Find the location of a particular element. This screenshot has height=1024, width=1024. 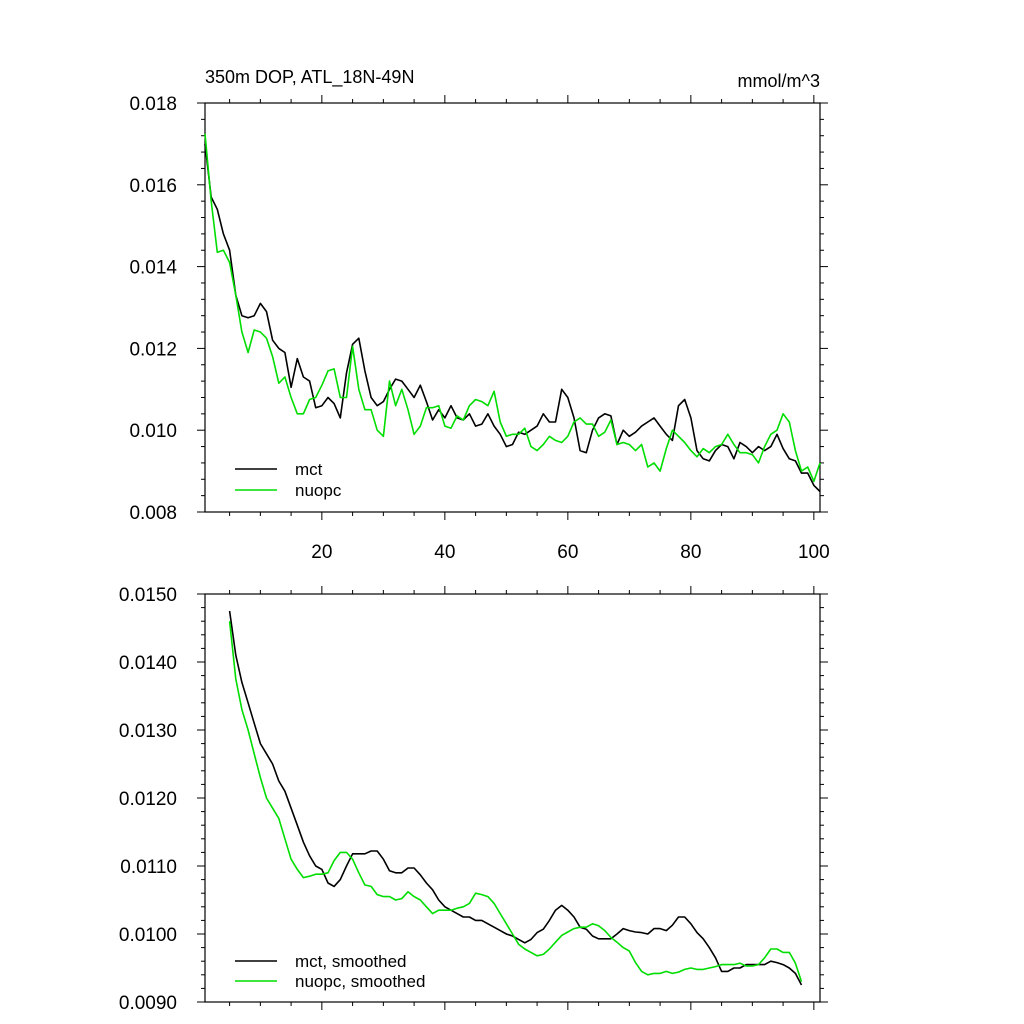

y-tick-label: 0.0100 is located at coordinates (148, 935).